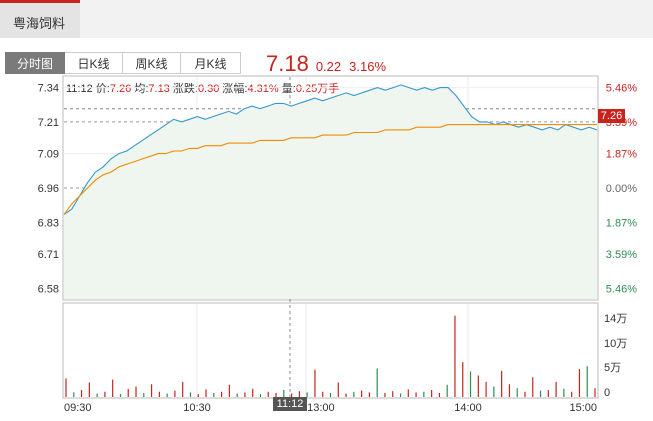 This screenshot has width=653, height=421. I want to click on info-vol-label: 量:, so click(288, 89).